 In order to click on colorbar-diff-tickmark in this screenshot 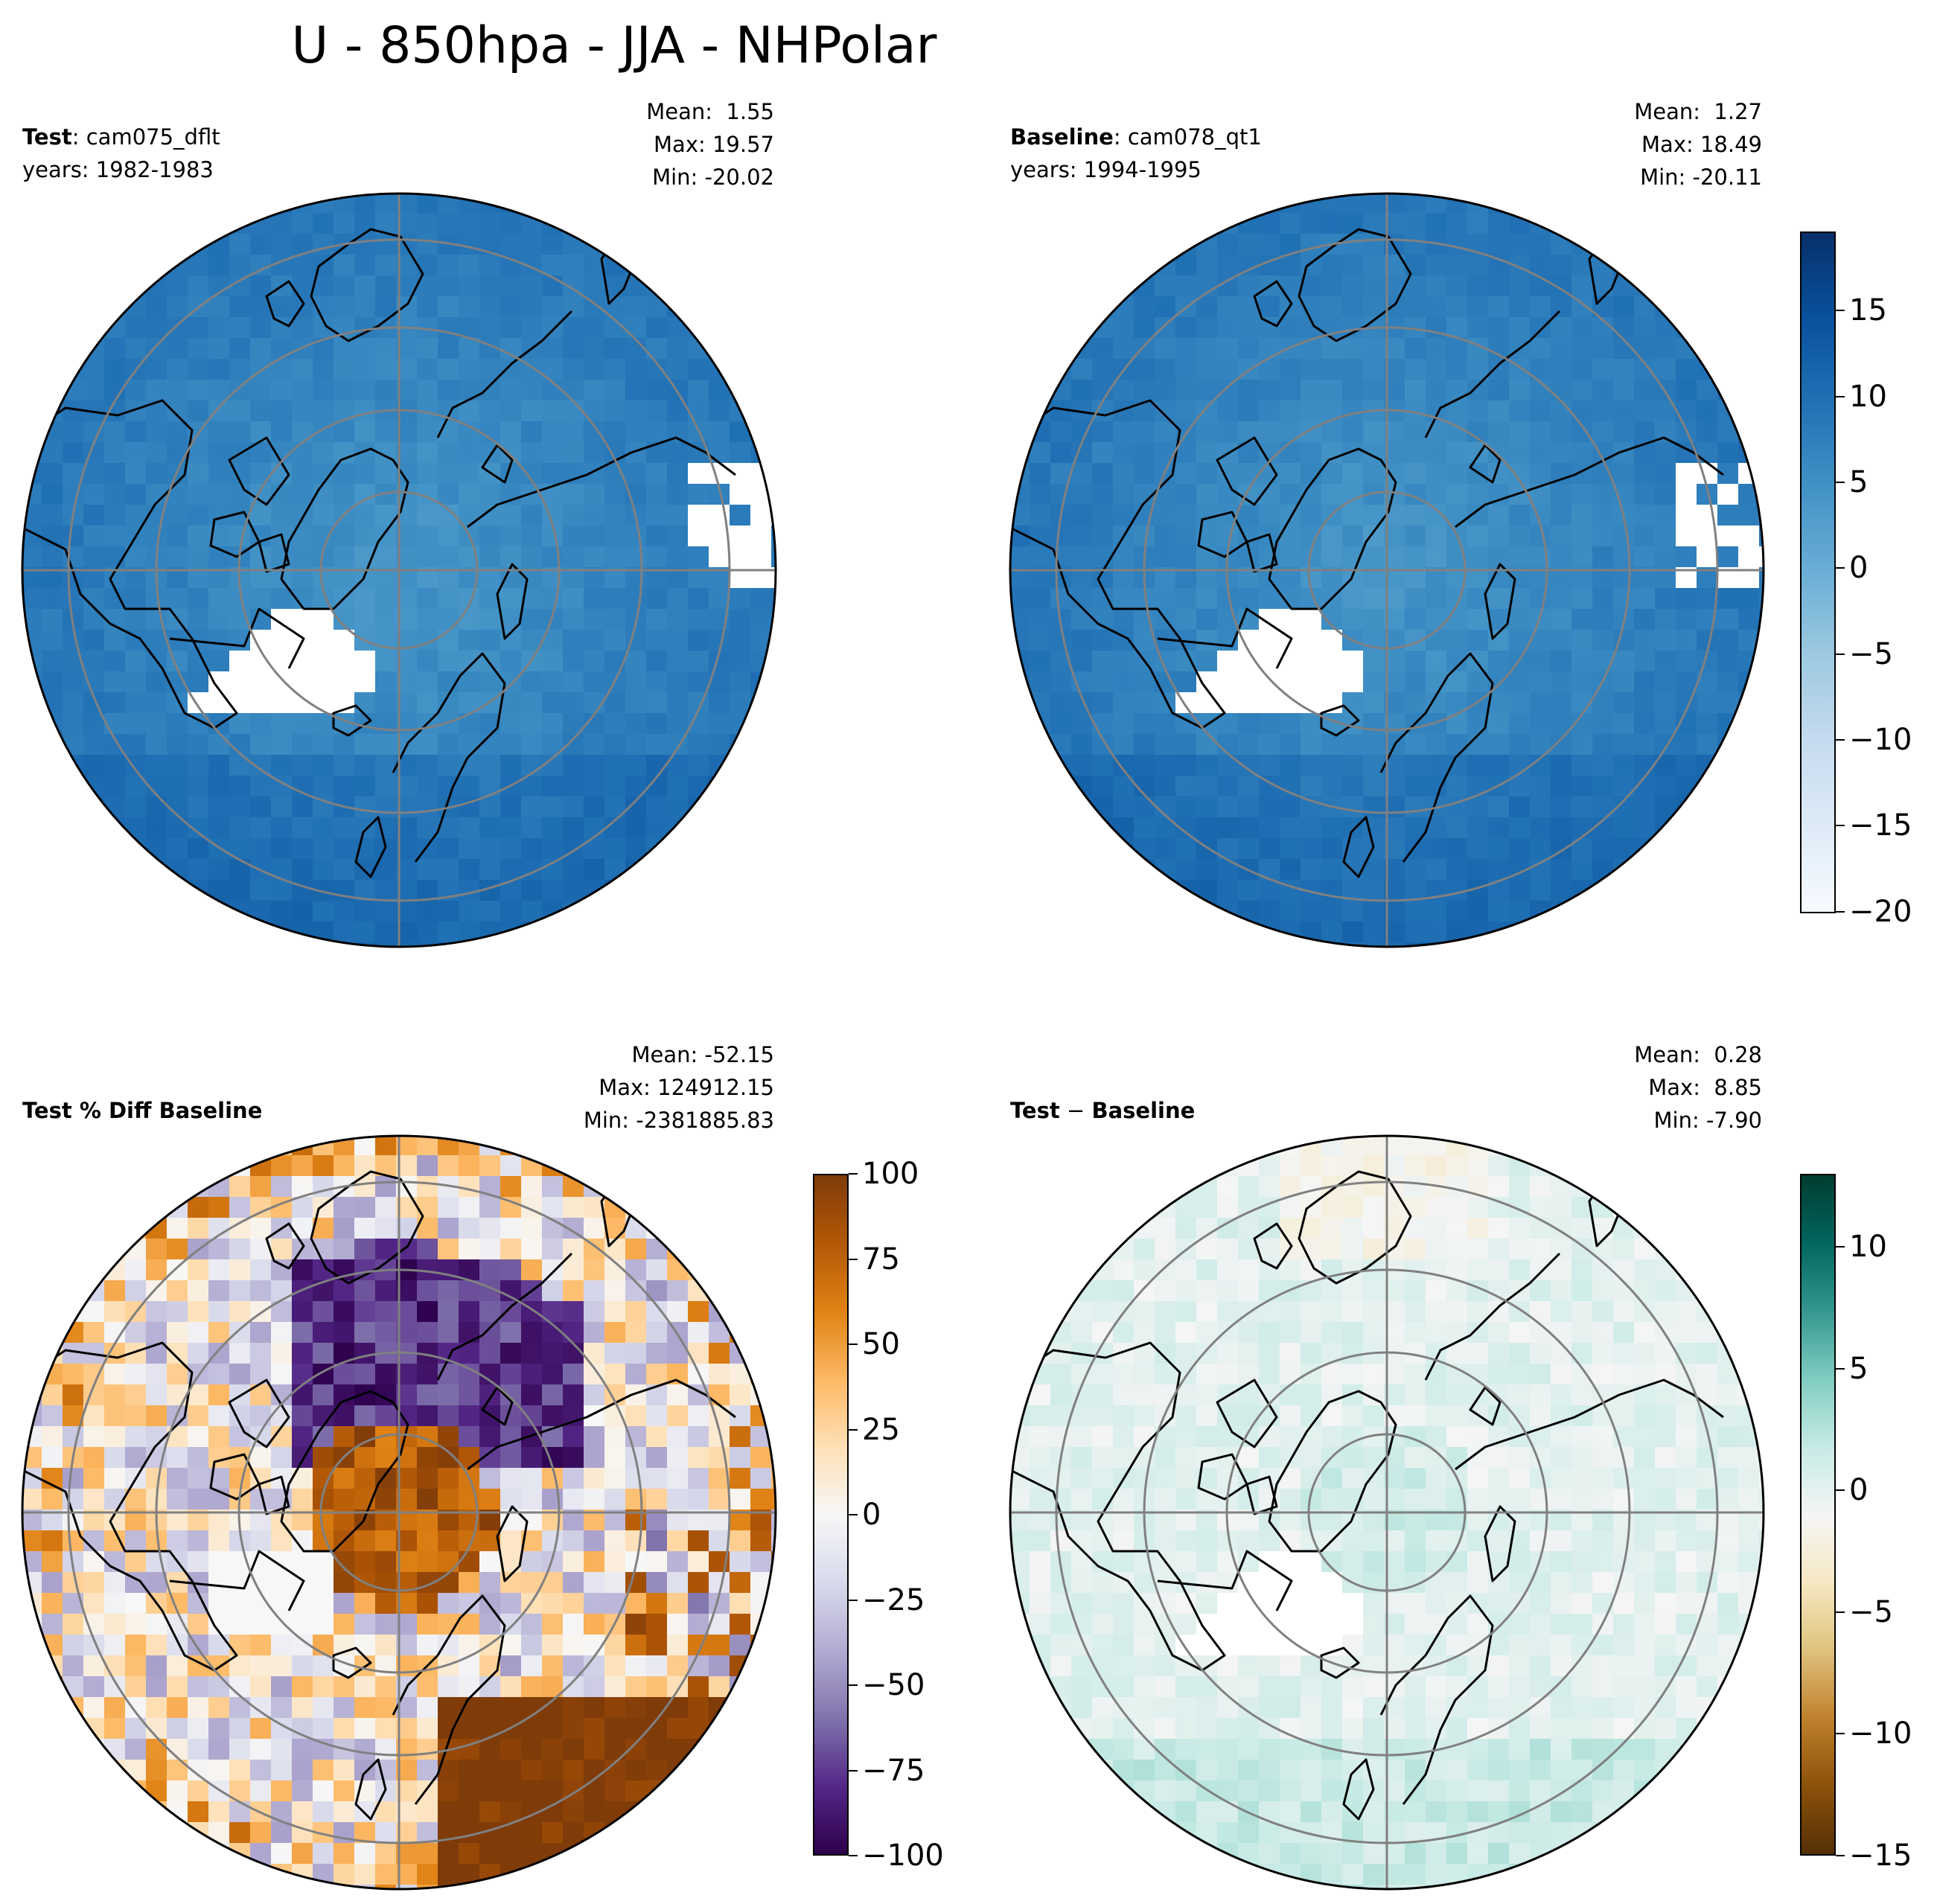, I will do `click(1840, 1490)`.